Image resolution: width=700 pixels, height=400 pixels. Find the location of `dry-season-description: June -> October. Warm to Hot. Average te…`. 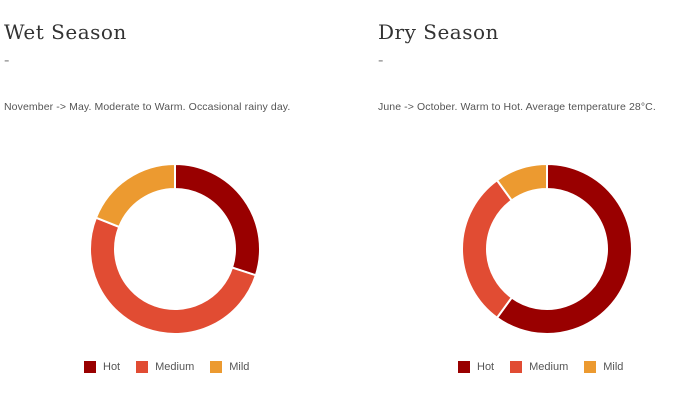

dry-season-description: June -> October. Warm to Hot. Average te… is located at coordinates (517, 107).